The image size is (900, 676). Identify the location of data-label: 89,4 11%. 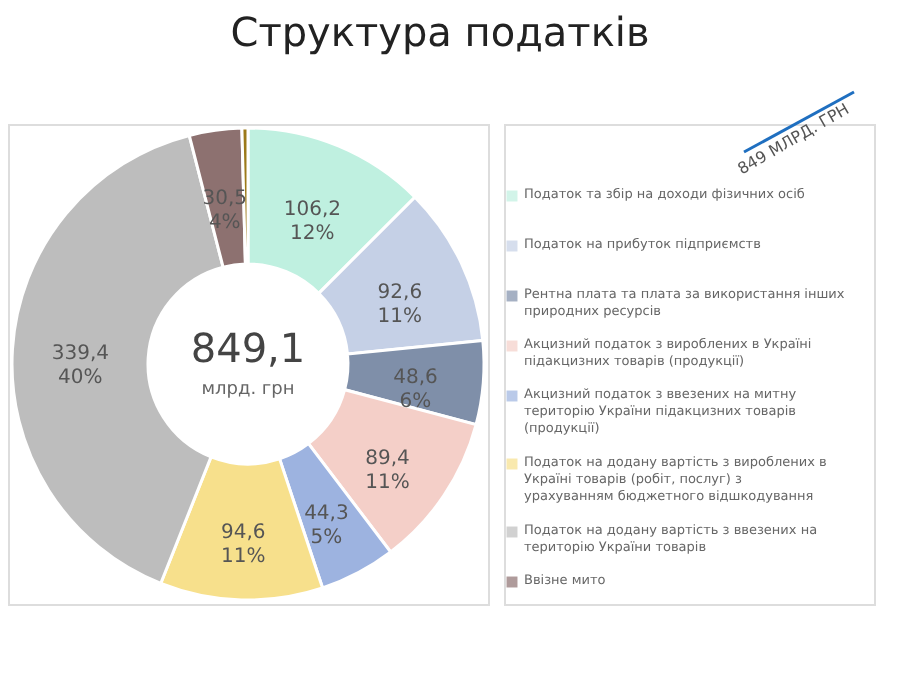
(387, 470).